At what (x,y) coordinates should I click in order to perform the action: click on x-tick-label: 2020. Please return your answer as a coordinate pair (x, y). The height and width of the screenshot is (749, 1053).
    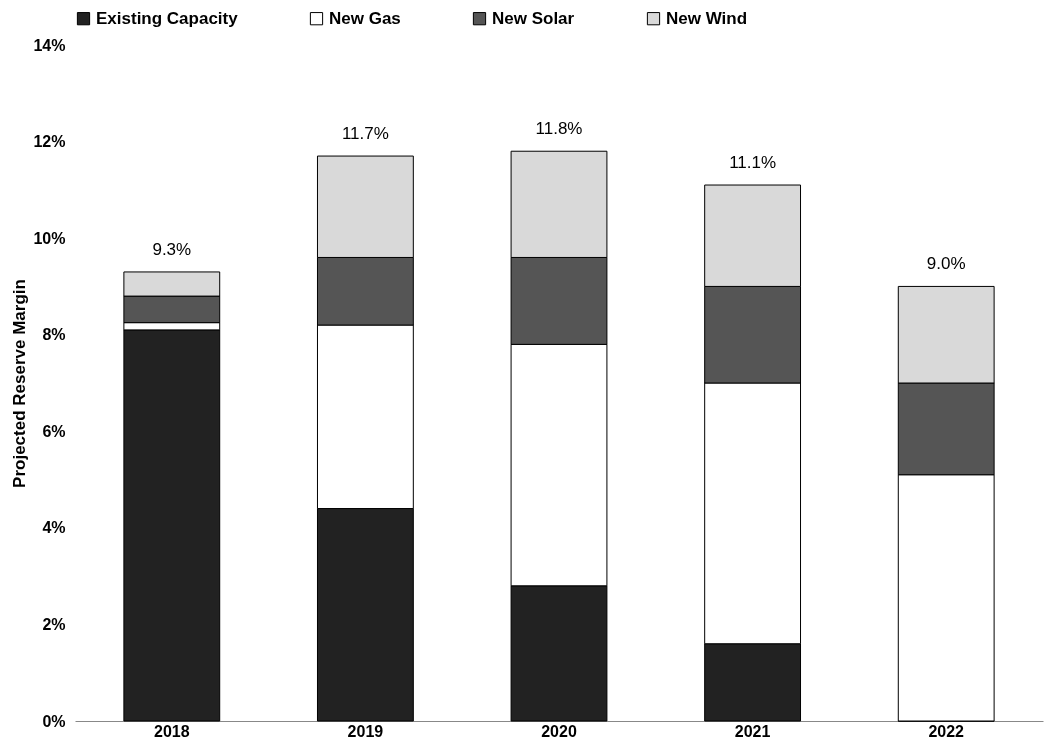
    Looking at the image, I should click on (559, 731).